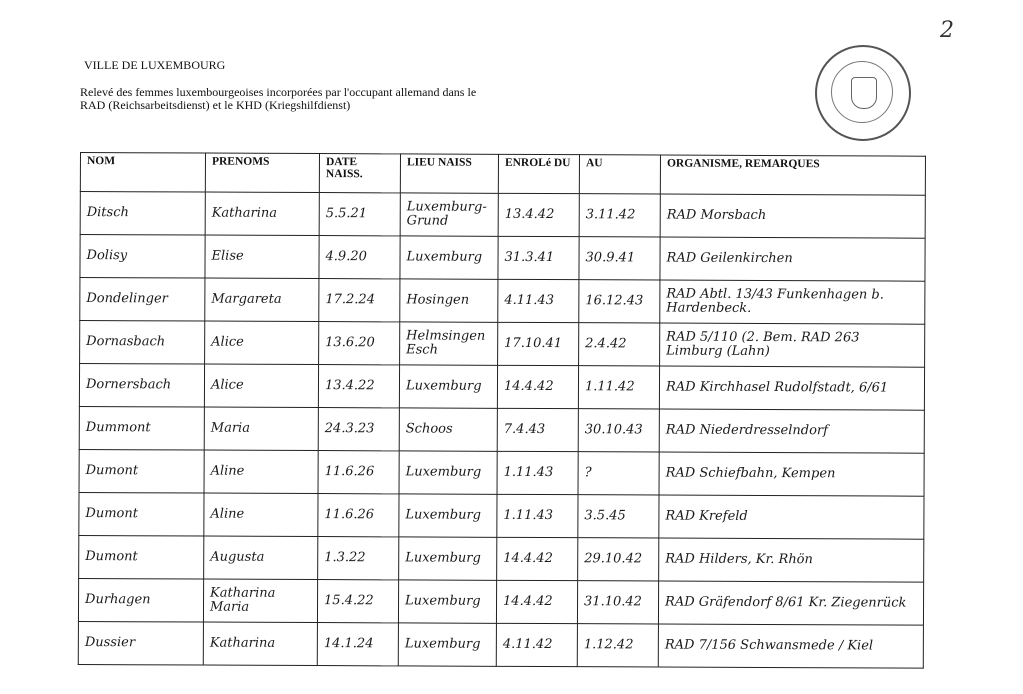  I want to click on table-cell: 15.4.22, so click(358, 601).